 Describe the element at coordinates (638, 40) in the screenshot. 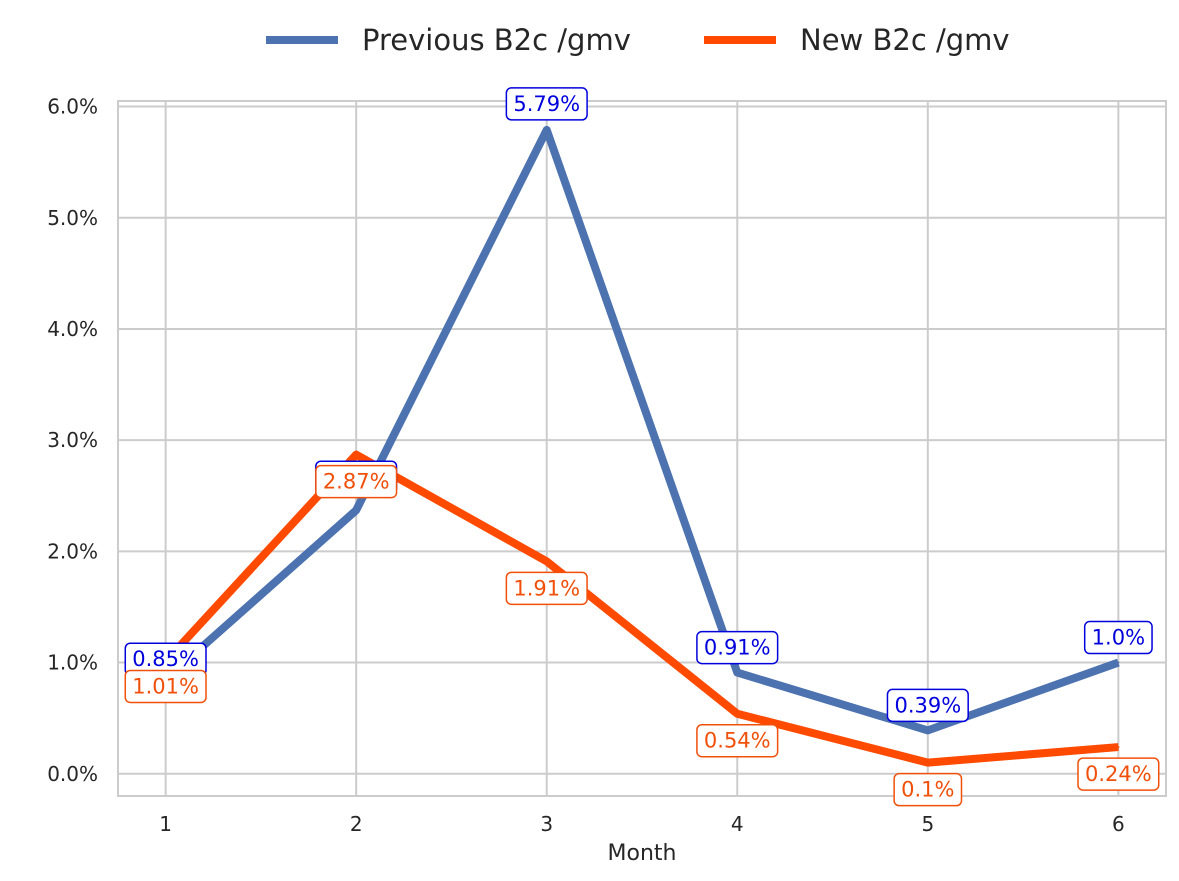

I see `legend: Previous B2c /gmv New B2c /gmv` at that location.